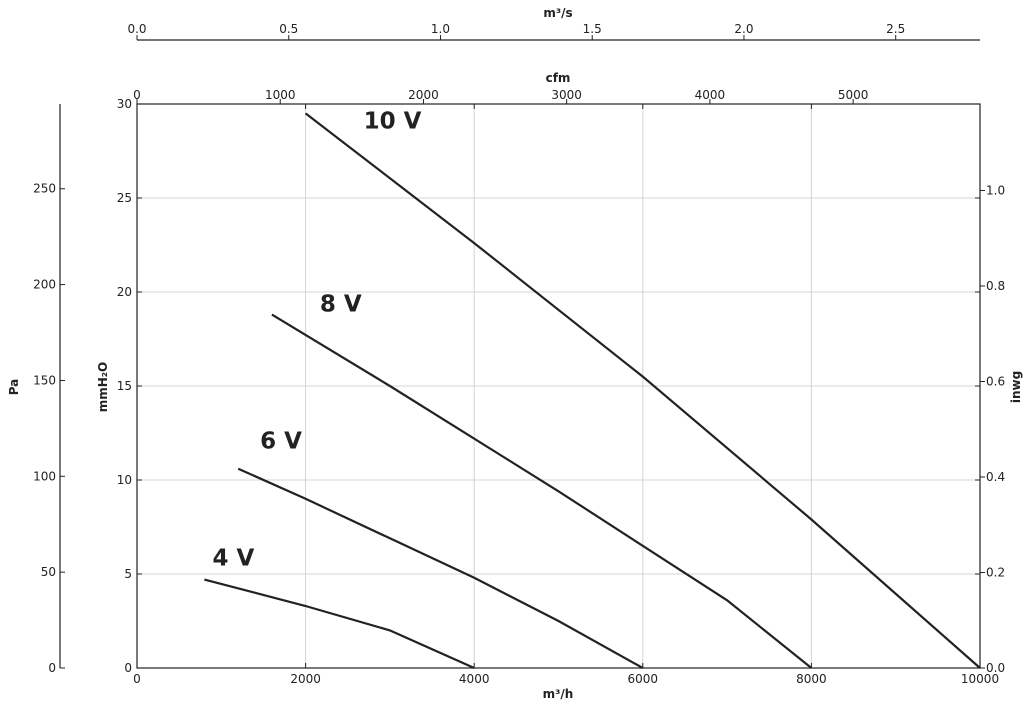 The width and height of the screenshot is (1028, 706). I want to click on x-tick-label-1: 2000, so click(305, 679).